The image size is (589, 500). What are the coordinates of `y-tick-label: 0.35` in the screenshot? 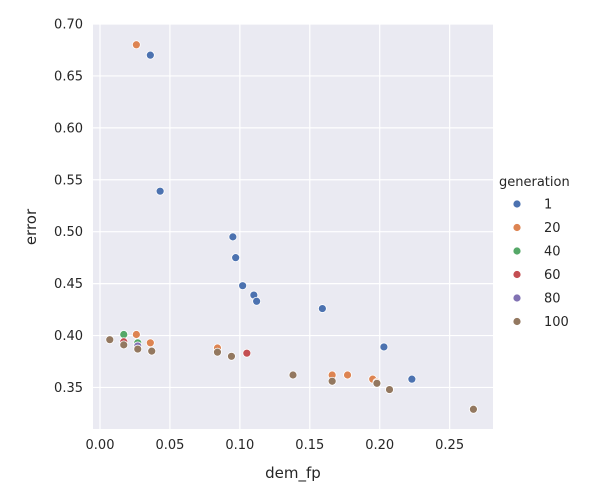 It's located at (68, 388).